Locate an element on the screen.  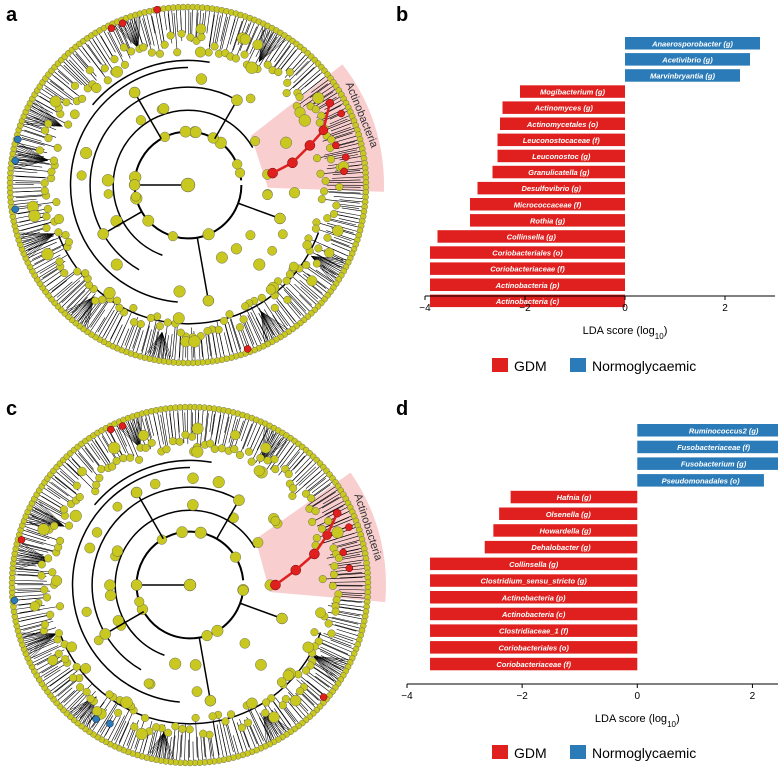
lda-bar-label: Howardella (g) is located at coordinates (565, 530).